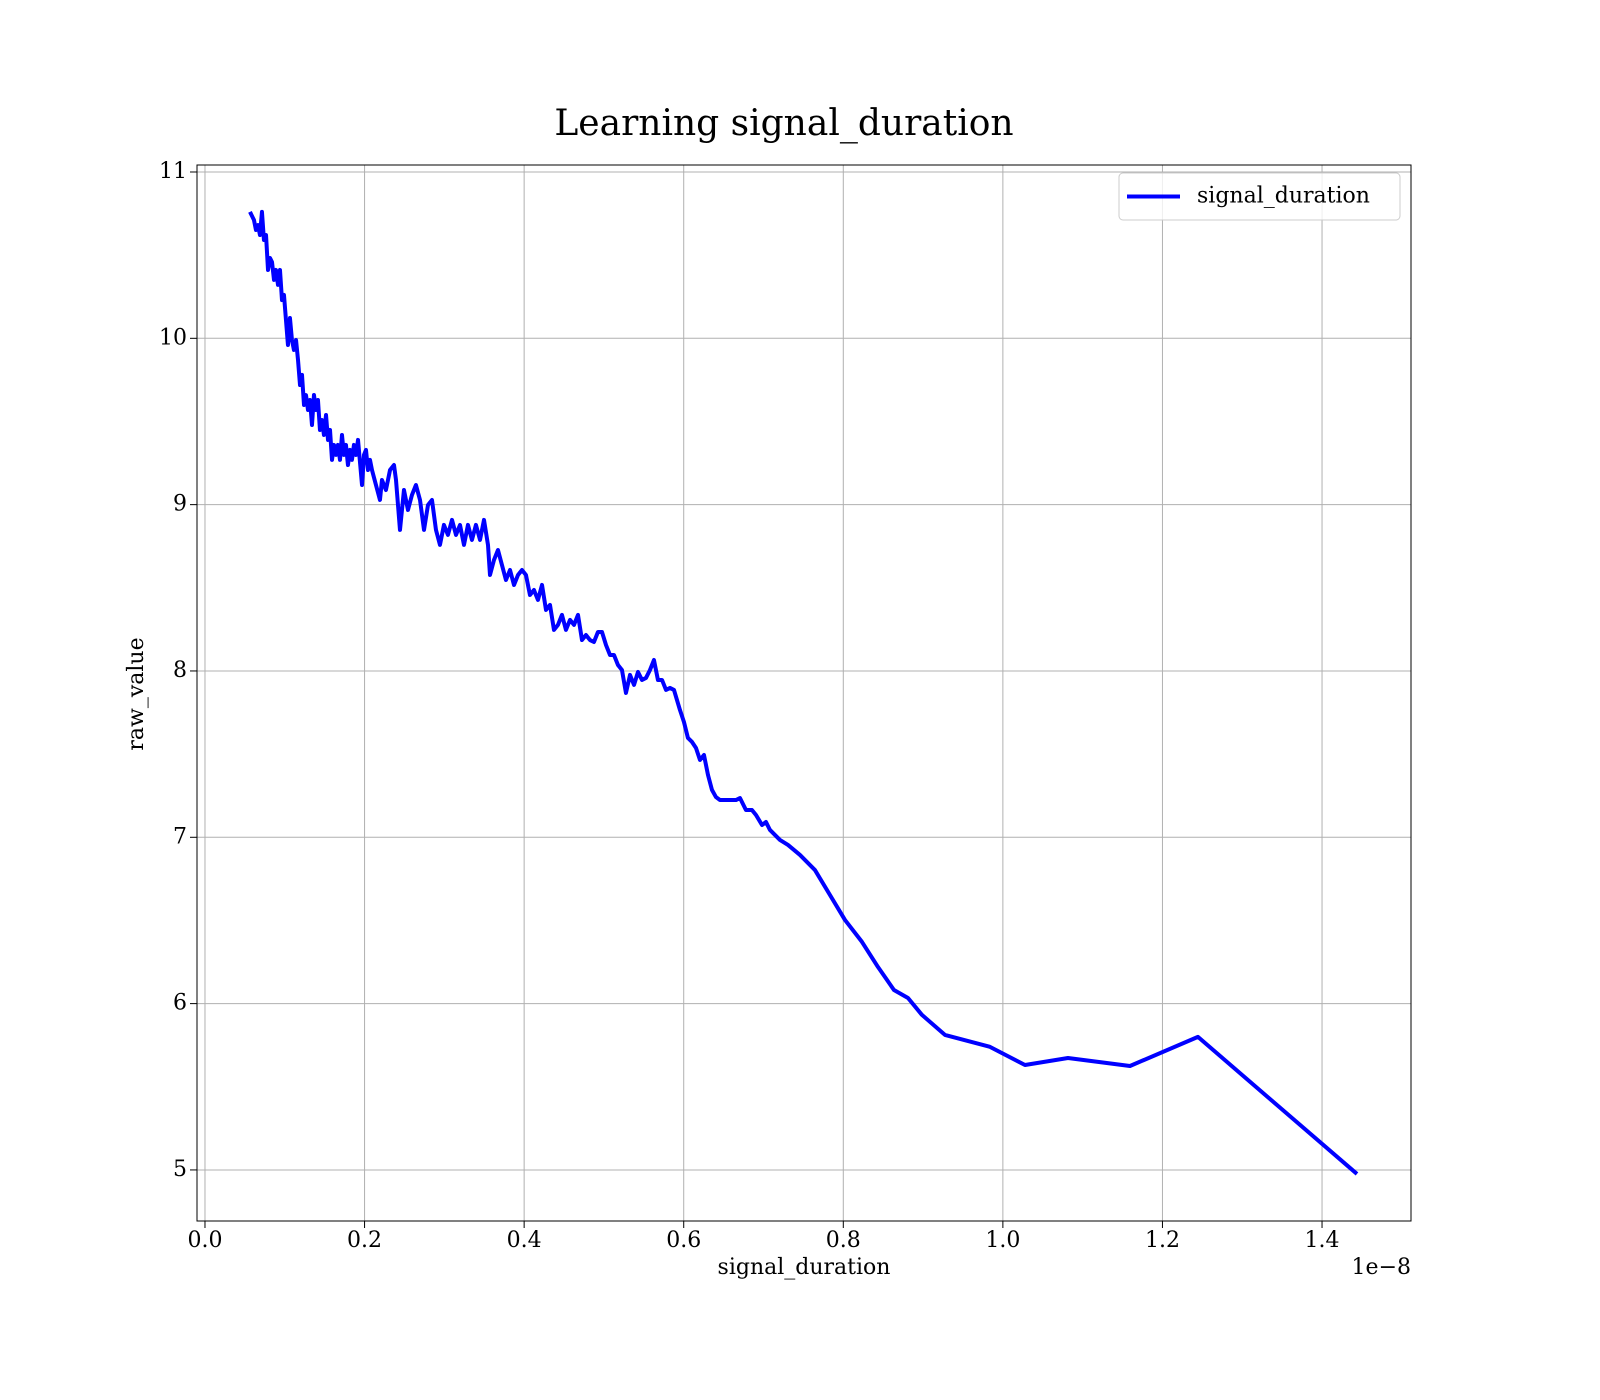 The image size is (1600, 1400). What do you see at coordinates (180, 836) in the screenshot?
I see `y-tick-label: 7` at bounding box center [180, 836].